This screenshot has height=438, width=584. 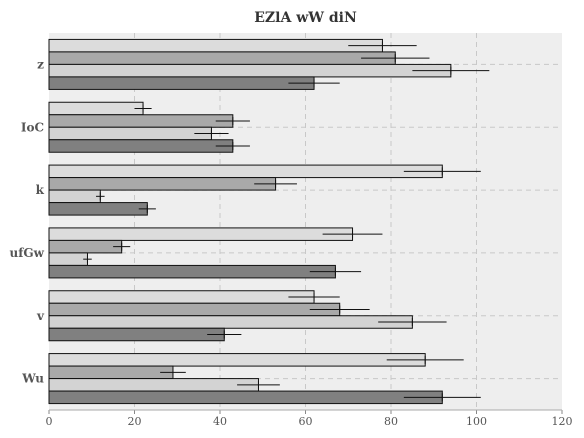 I want to click on x-tick-label: 120, so click(x=562, y=421).